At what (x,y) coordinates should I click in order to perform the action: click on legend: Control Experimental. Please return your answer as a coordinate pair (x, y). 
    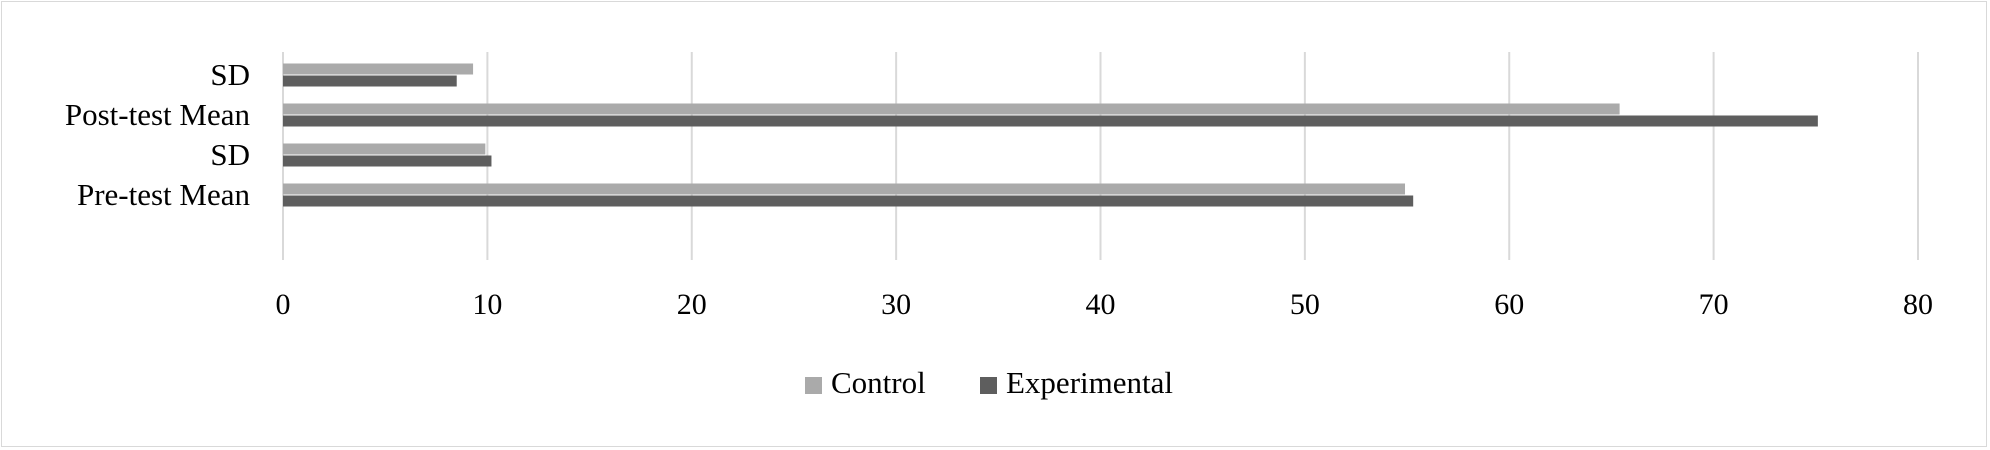
    Looking at the image, I should click on (989, 382).